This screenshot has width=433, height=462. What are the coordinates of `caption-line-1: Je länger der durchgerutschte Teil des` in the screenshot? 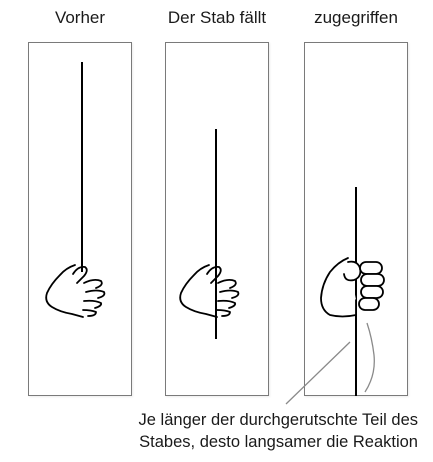 It's located at (278, 420).